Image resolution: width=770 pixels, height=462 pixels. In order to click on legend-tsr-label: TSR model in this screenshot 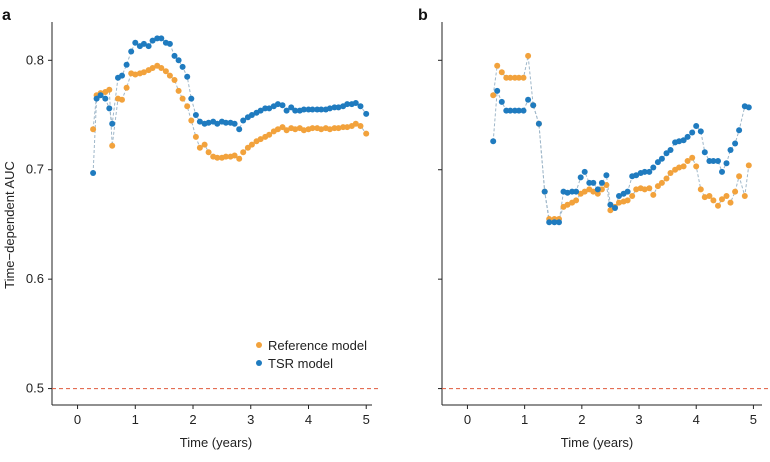, I will do `click(300, 363)`.